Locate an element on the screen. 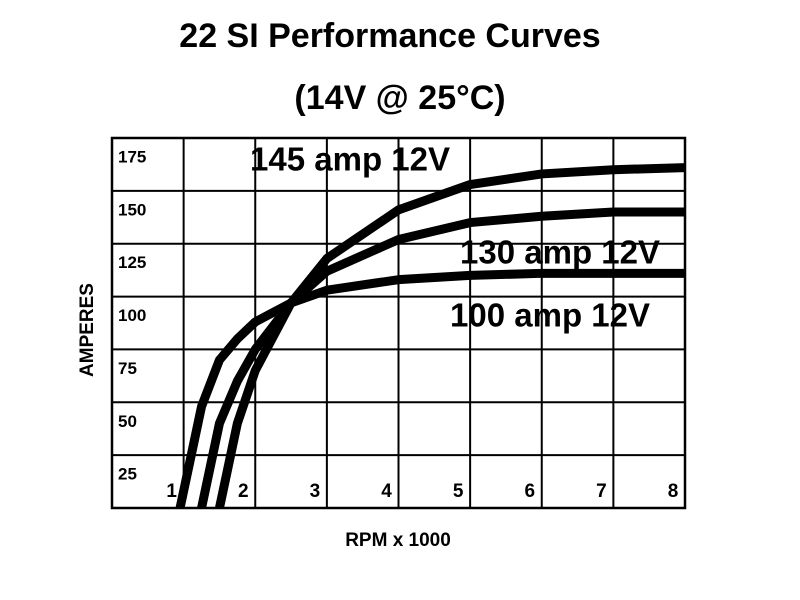  x-tick-label: 6 is located at coordinates (529, 491).